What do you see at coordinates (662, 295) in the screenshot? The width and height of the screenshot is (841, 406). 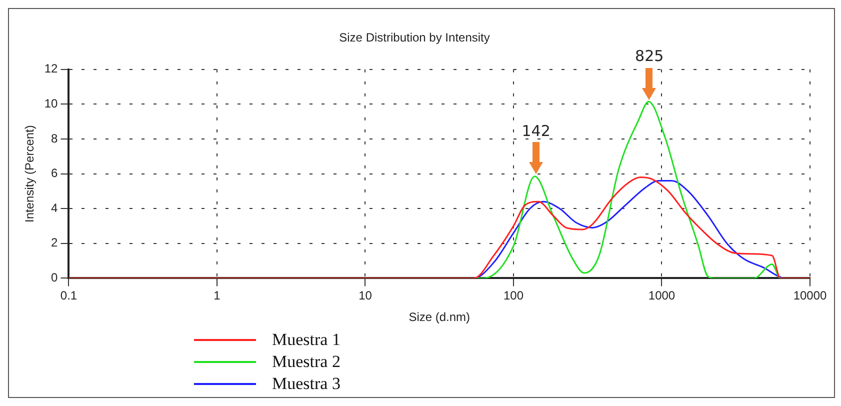 I see `x-tick-label: 1000` at bounding box center [662, 295].